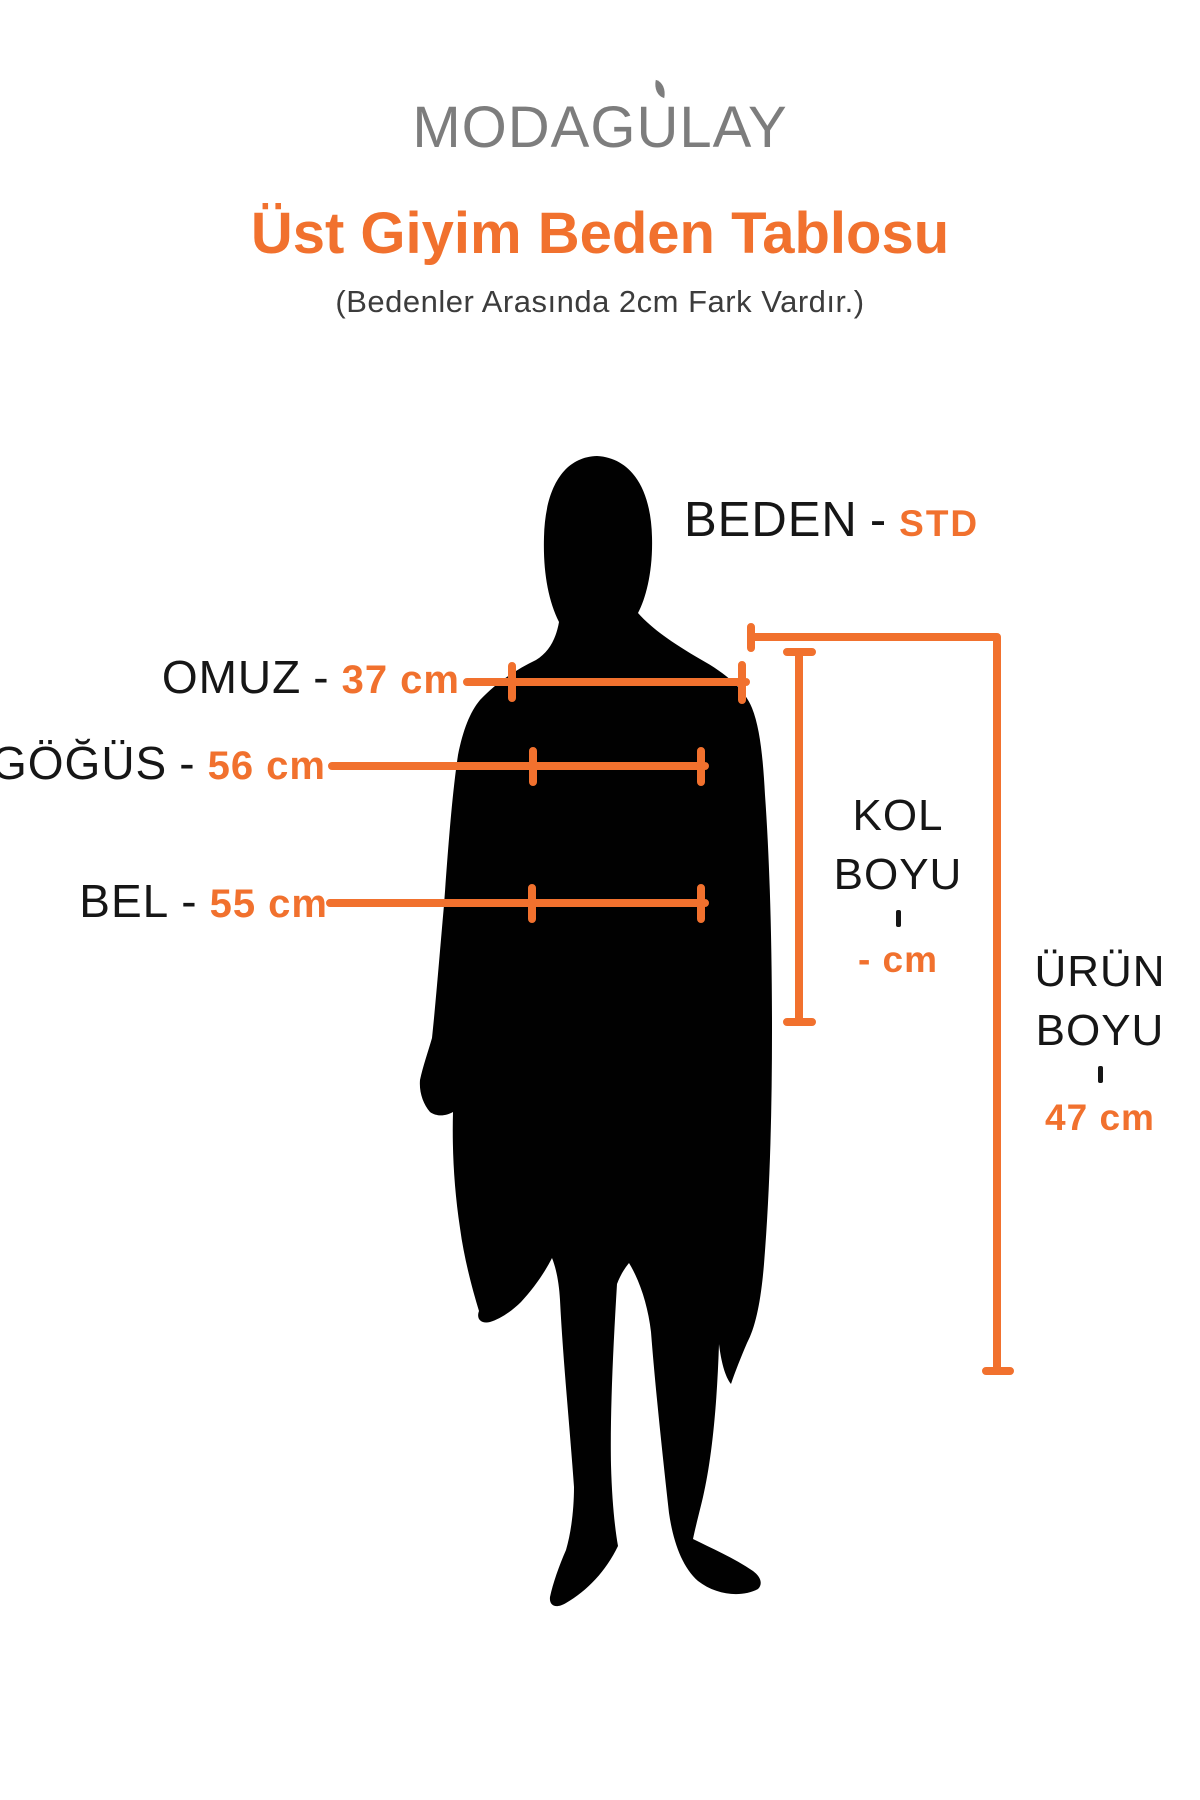  What do you see at coordinates (898, 815) in the screenshot?
I see `kol-boyu-label-line1: KOL` at bounding box center [898, 815].